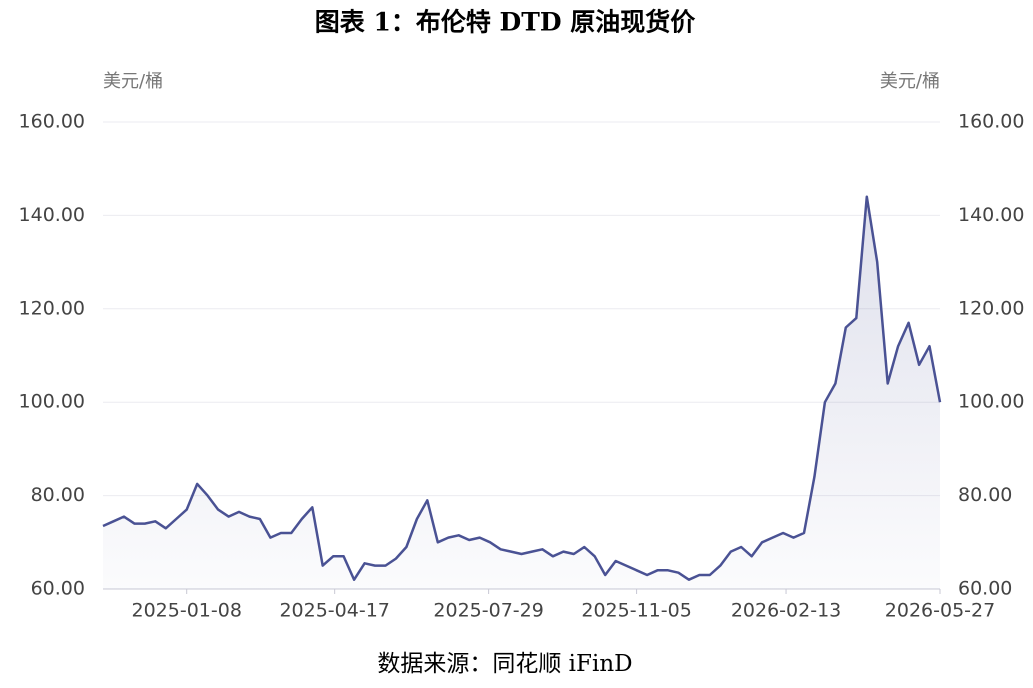  What do you see at coordinates (991, 402) in the screenshot?
I see `y2-tick-label: 100.00` at bounding box center [991, 402].